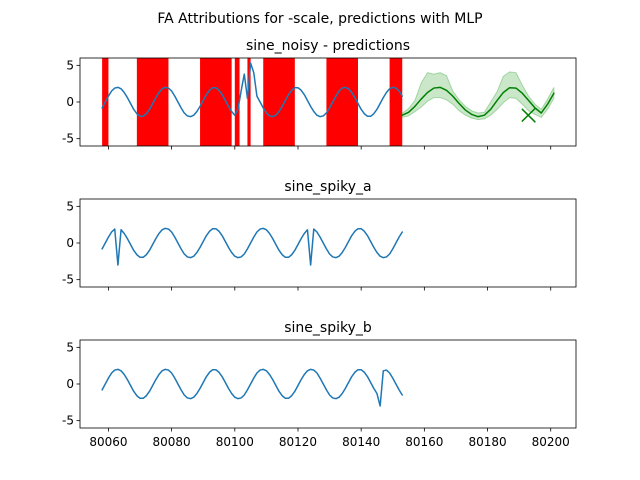 The image size is (640, 480). I want to click on prediction-interval-band, so click(478, 96).